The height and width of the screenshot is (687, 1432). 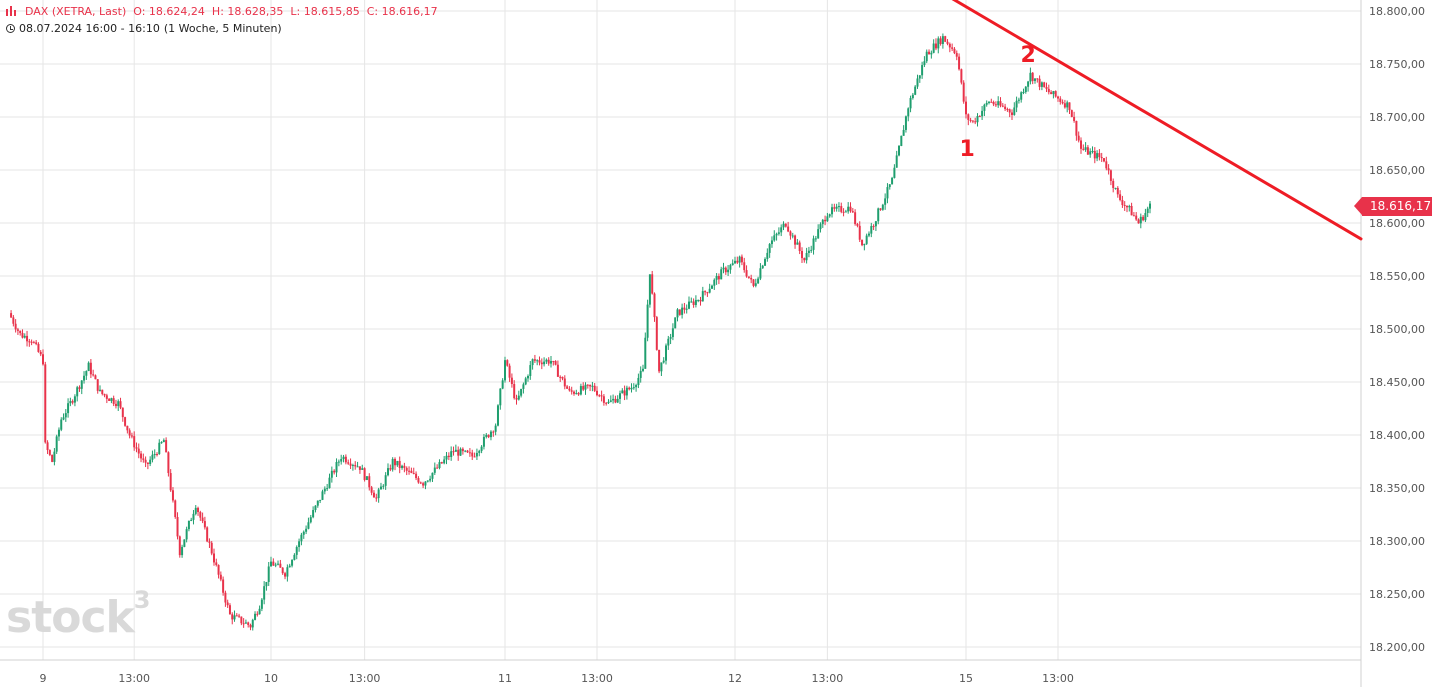 I want to click on time-tick-label: 13:00, so click(x=134, y=678).